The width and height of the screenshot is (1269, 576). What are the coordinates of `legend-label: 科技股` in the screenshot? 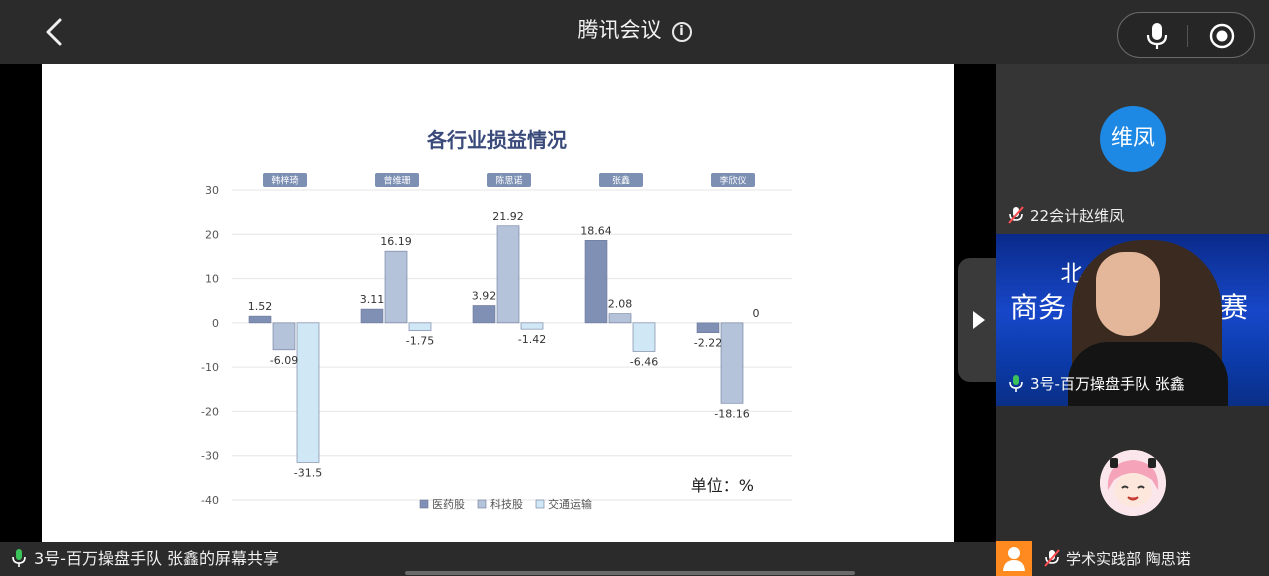 It's located at (506, 504).